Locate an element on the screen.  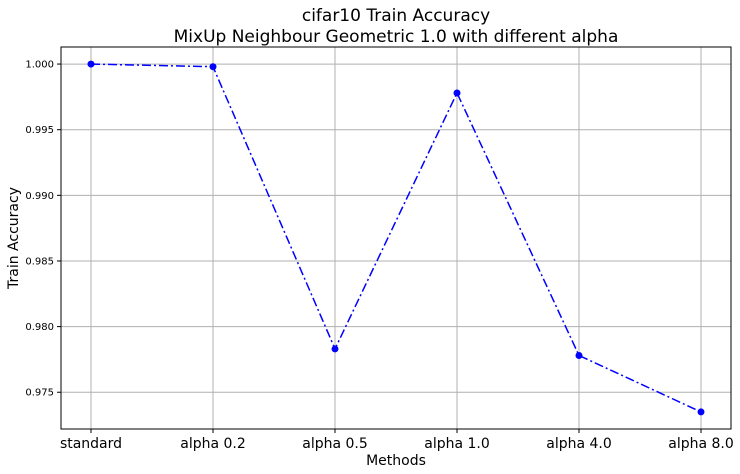
y-tick-label: 1.000 is located at coordinates (39, 65).